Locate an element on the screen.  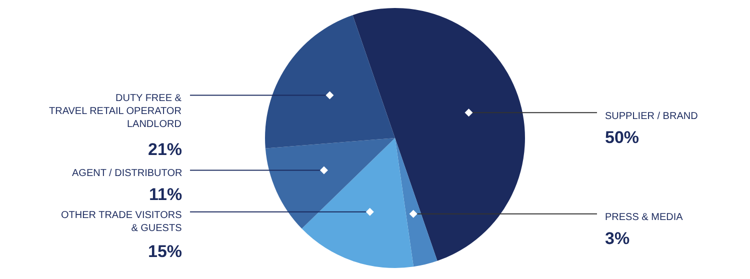
data-label: 15% is located at coordinates (165, 251).